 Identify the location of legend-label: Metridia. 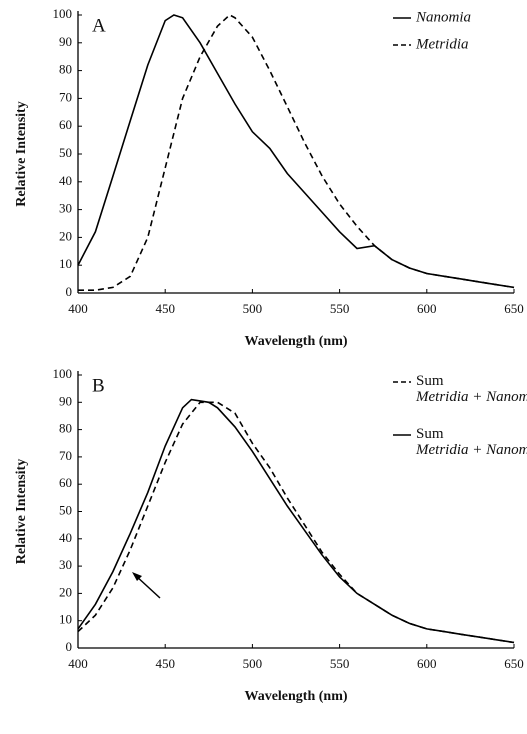
(442, 44).